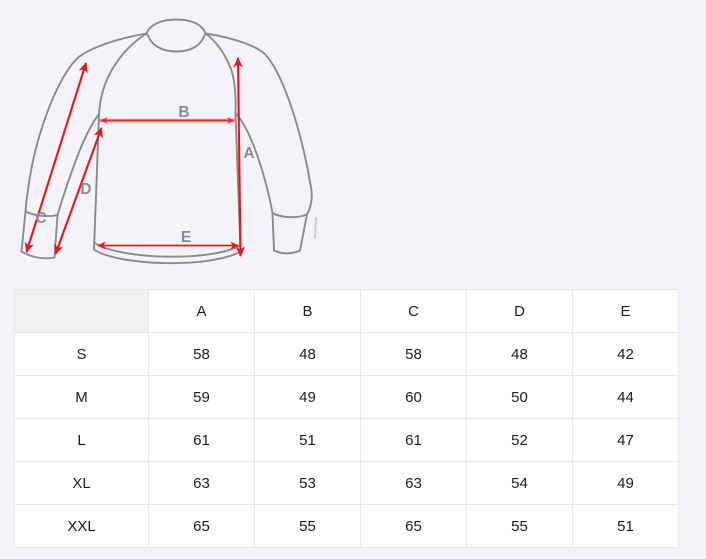 The height and width of the screenshot is (559, 706). Describe the element at coordinates (309, 201) in the screenshot. I see `right-sleeve-outer-lower-line` at that location.